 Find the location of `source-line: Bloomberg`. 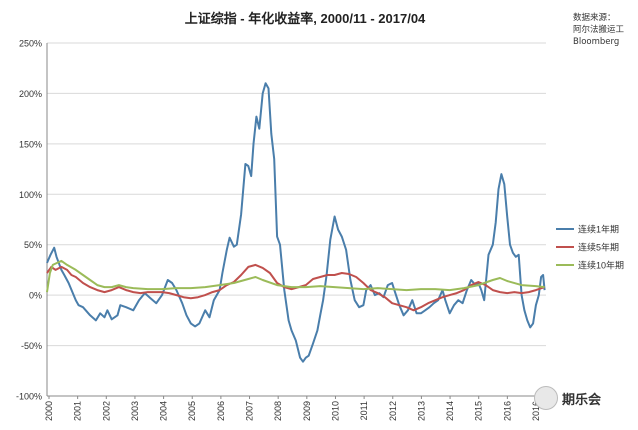

source-line: Bloomberg is located at coordinates (596, 42).